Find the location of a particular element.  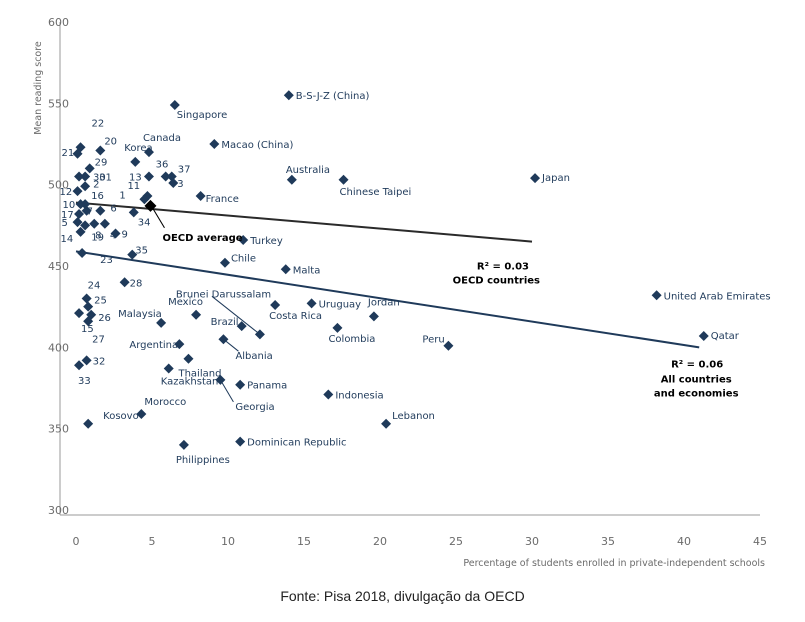

data-label: 25 is located at coordinates (100, 301).